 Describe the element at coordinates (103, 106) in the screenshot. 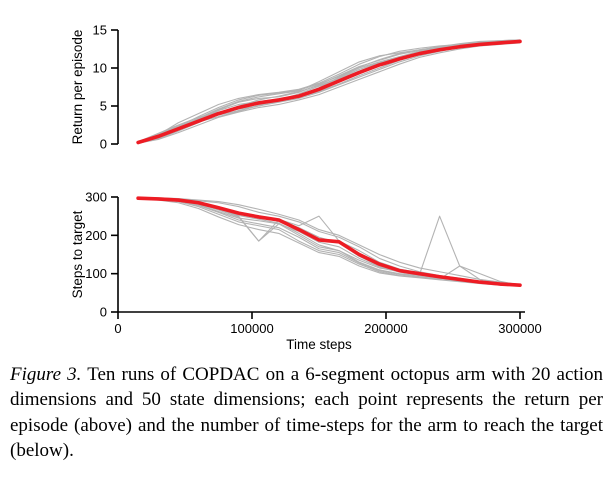

I see `y-tick-label: 5` at that location.